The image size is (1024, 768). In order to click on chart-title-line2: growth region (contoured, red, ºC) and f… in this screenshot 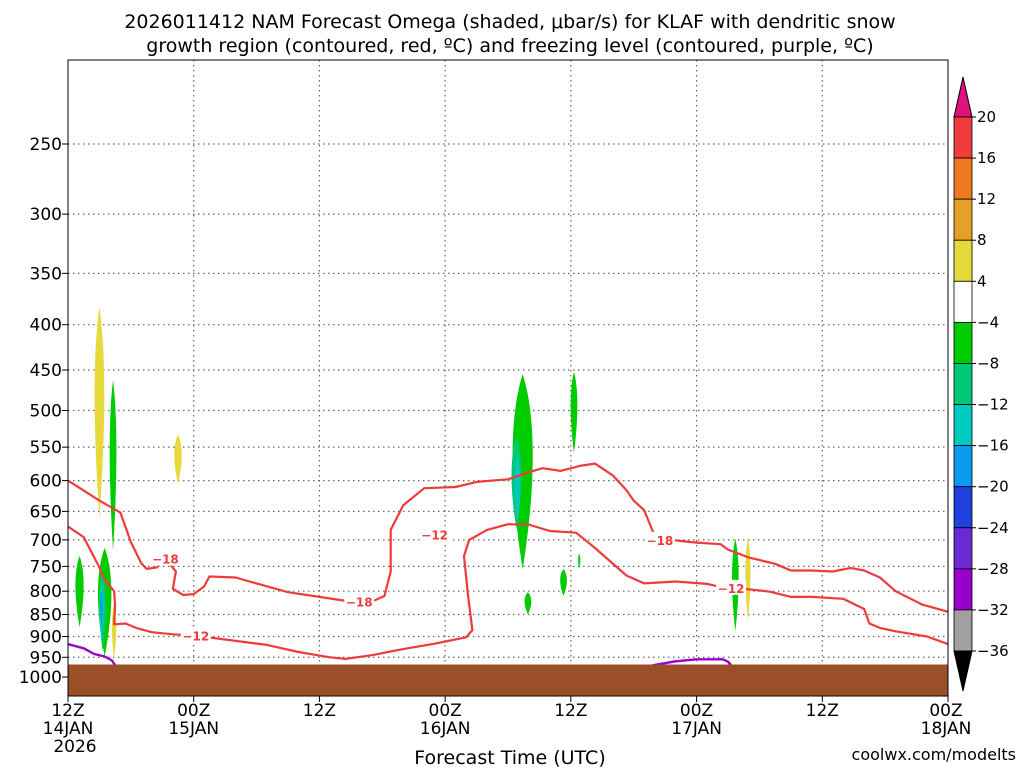, I will do `click(509, 46)`.